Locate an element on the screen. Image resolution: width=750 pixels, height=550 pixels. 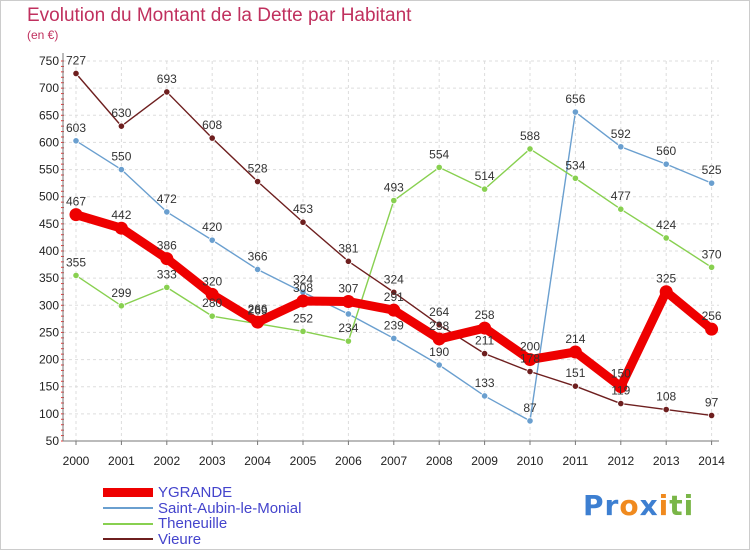
x-tick-label: 2000 is located at coordinates (76, 461).